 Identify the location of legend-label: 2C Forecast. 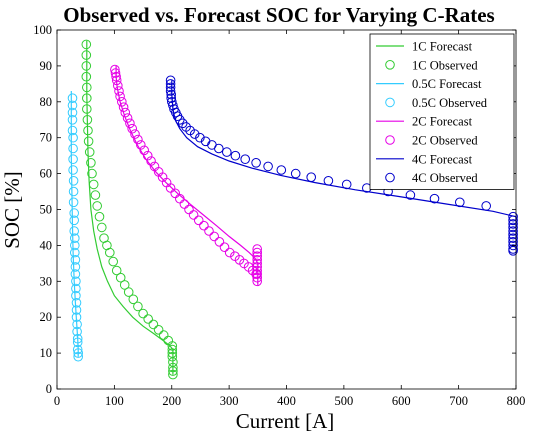
(442, 122).